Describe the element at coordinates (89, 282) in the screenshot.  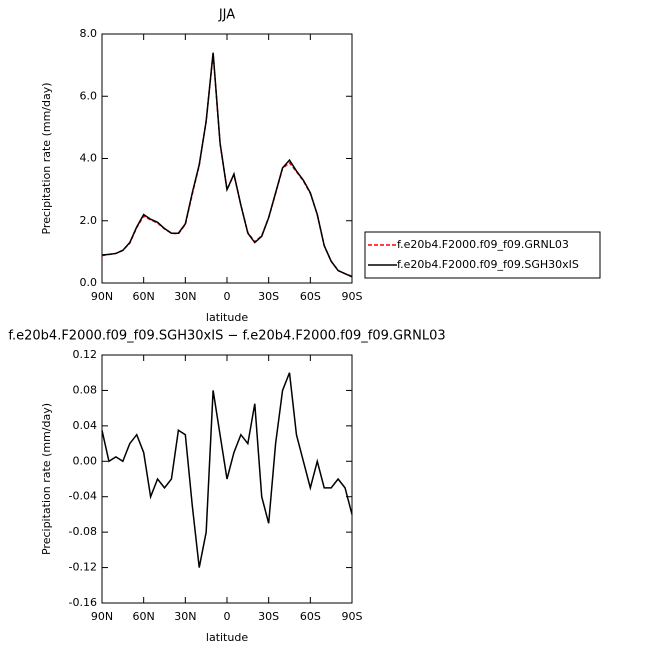
I see `y-tick-label: 0.0` at that location.